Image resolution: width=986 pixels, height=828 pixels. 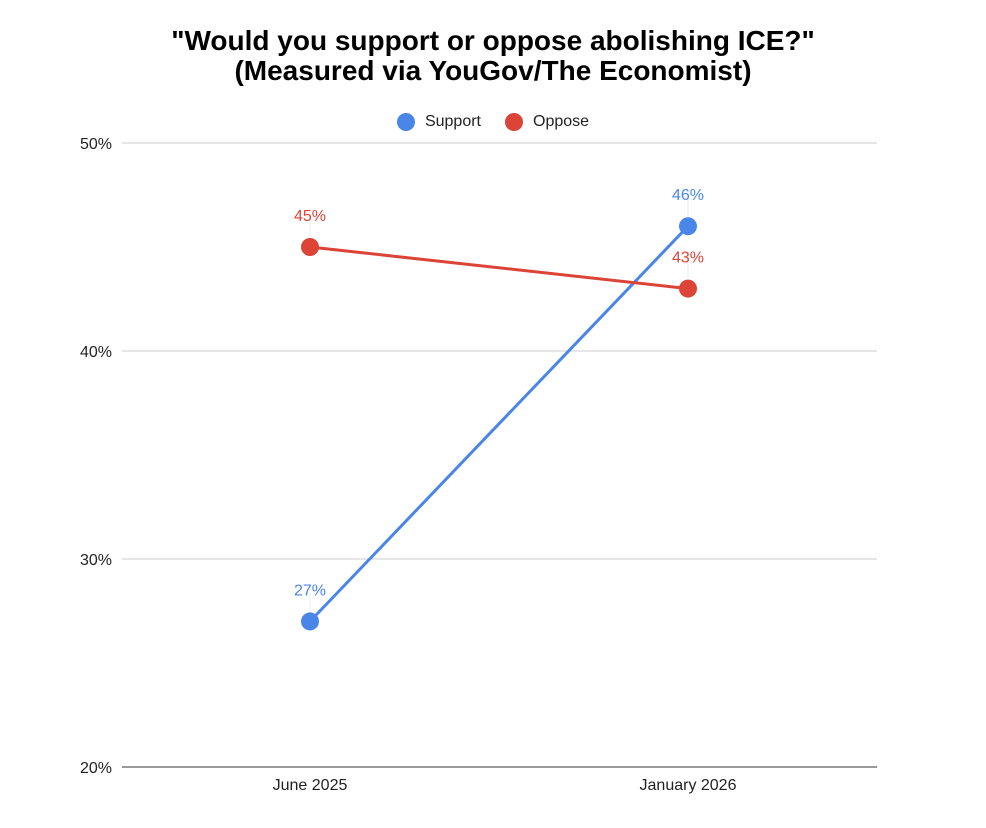 I want to click on legend-item-oppose: Oppose, so click(x=547, y=122).